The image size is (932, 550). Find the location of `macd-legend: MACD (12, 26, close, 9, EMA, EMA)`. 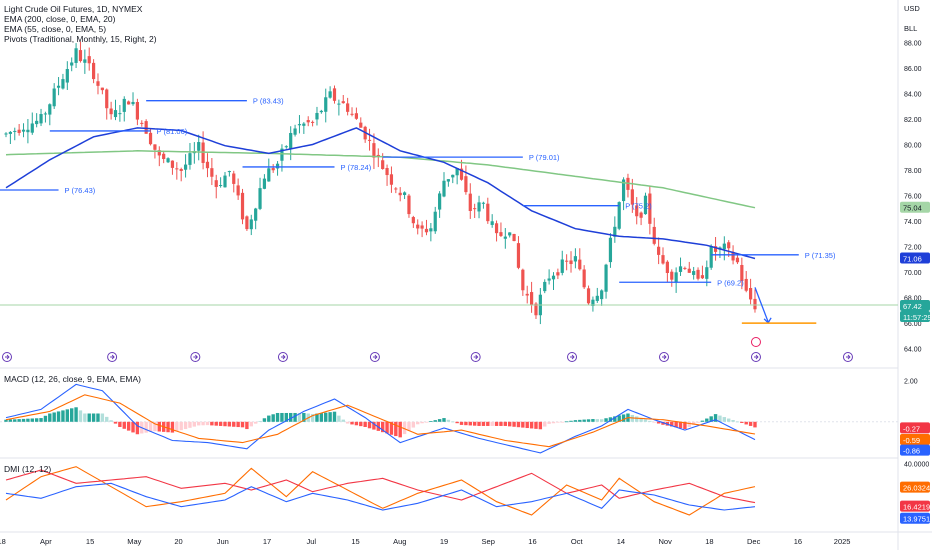

macd-legend: MACD (12, 26, close, 9, EMA, EMA) is located at coordinates (72, 379).